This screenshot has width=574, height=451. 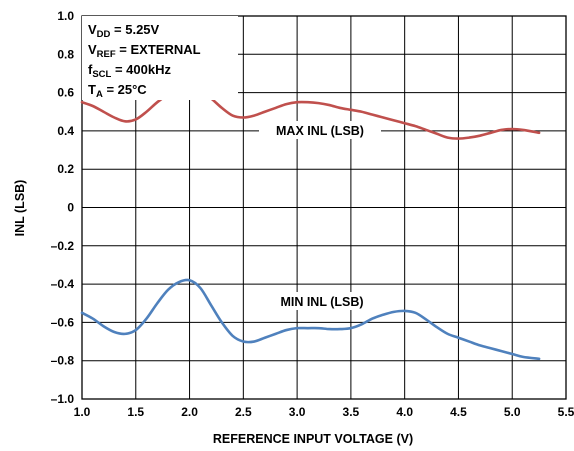 I want to click on x-tick-label: 5.0, so click(x=512, y=412).